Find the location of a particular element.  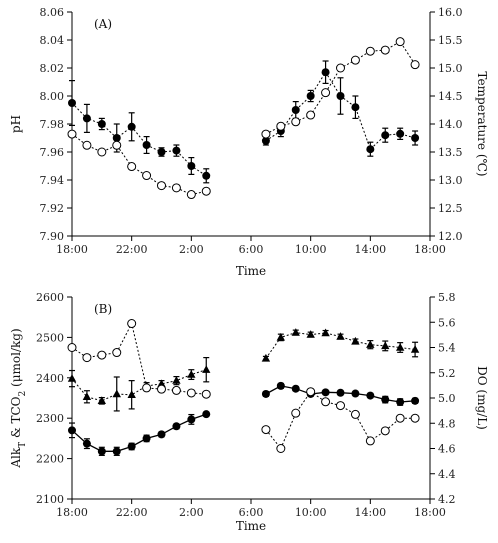

right-y-tick-label: 5.2 is located at coordinates (447, 373).